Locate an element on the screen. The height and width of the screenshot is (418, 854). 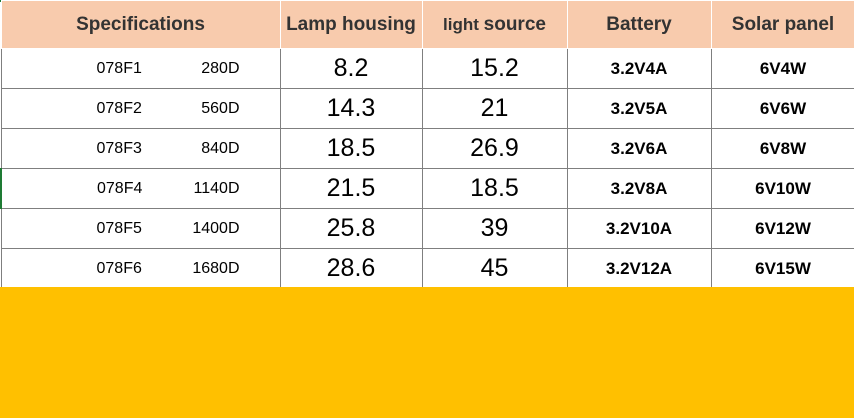
header-light-source: light source is located at coordinates (494, 24).